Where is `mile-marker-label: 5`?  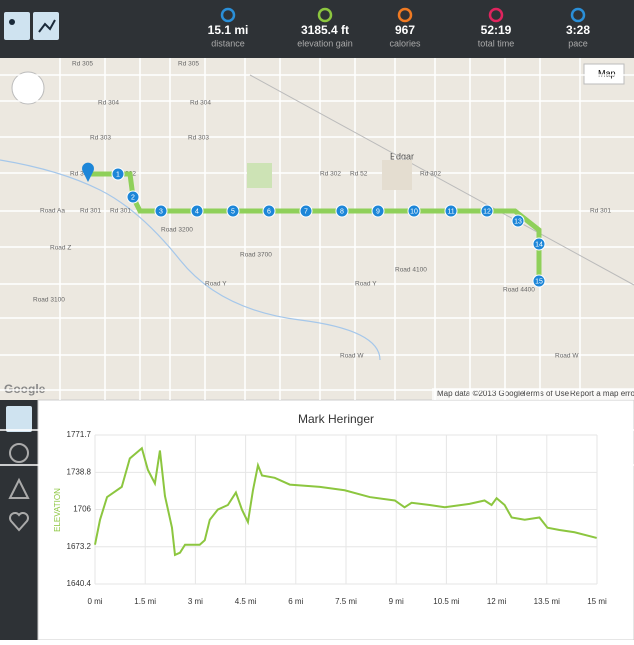 mile-marker-label: 5 is located at coordinates (233, 211).